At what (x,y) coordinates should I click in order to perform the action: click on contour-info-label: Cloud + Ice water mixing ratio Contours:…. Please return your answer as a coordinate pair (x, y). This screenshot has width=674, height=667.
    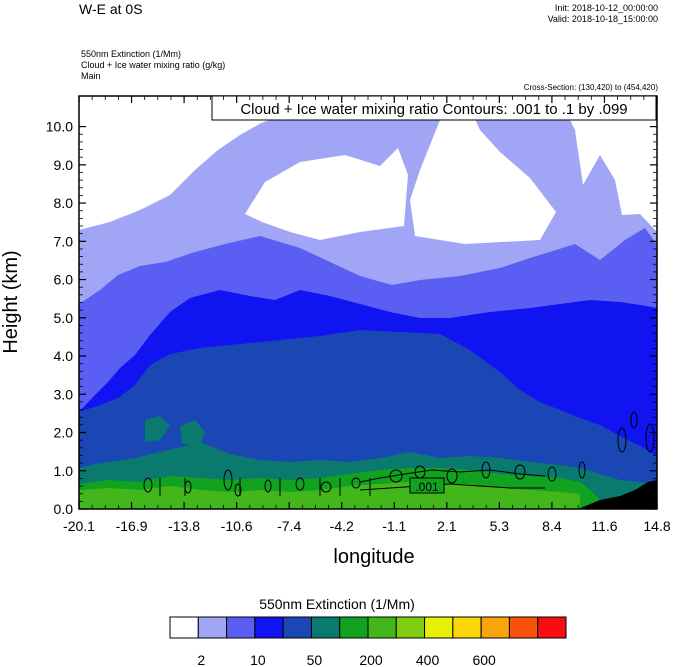
    Looking at the image, I should click on (433, 109).